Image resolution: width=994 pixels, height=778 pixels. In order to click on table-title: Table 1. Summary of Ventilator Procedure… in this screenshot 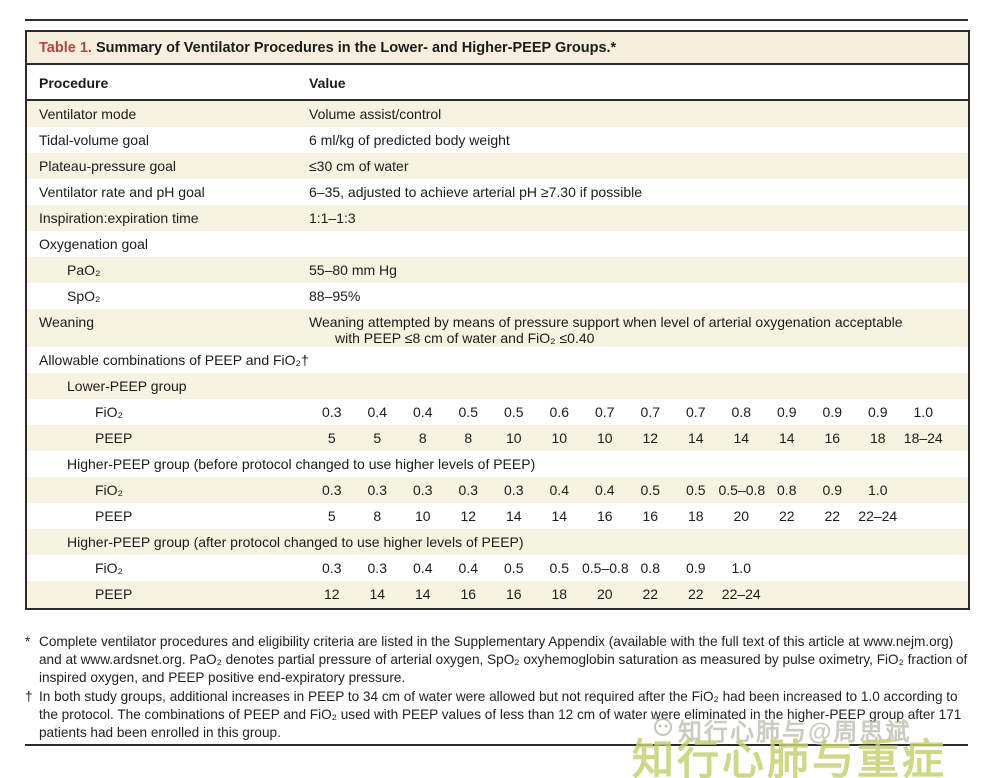, I will do `click(497, 48)`.